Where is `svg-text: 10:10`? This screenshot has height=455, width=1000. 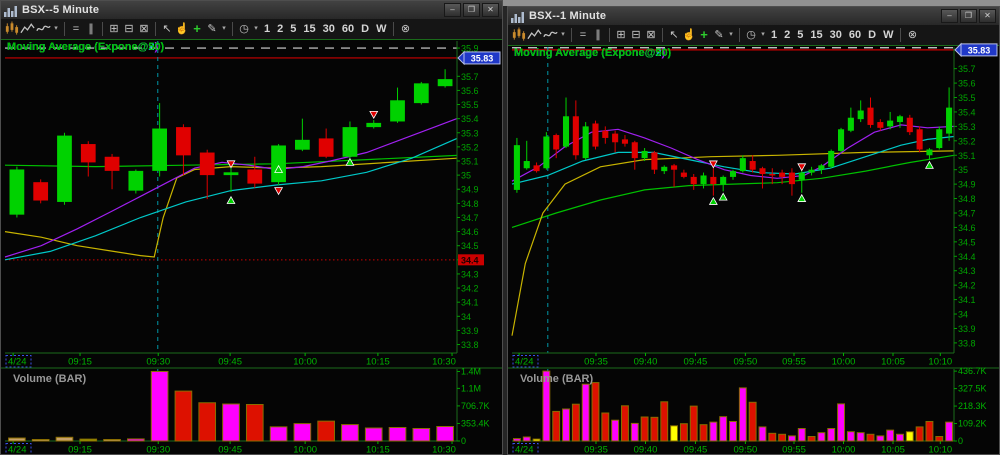 svg-text: 10:10 is located at coordinates (940, 450).